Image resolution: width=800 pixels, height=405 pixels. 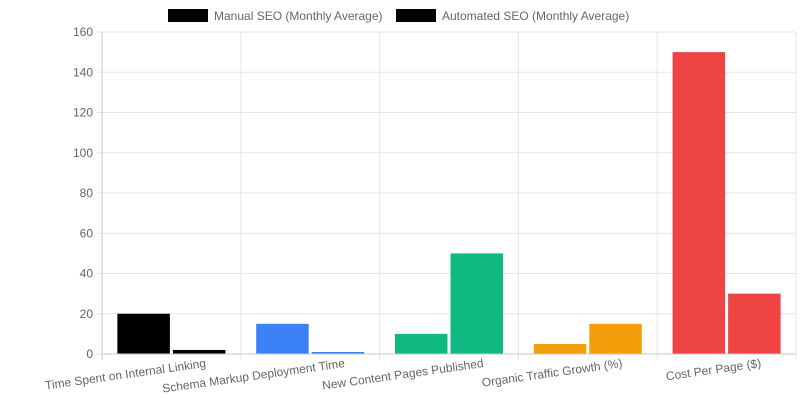 I want to click on y-tick-label: 60, so click(x=87, y=233).